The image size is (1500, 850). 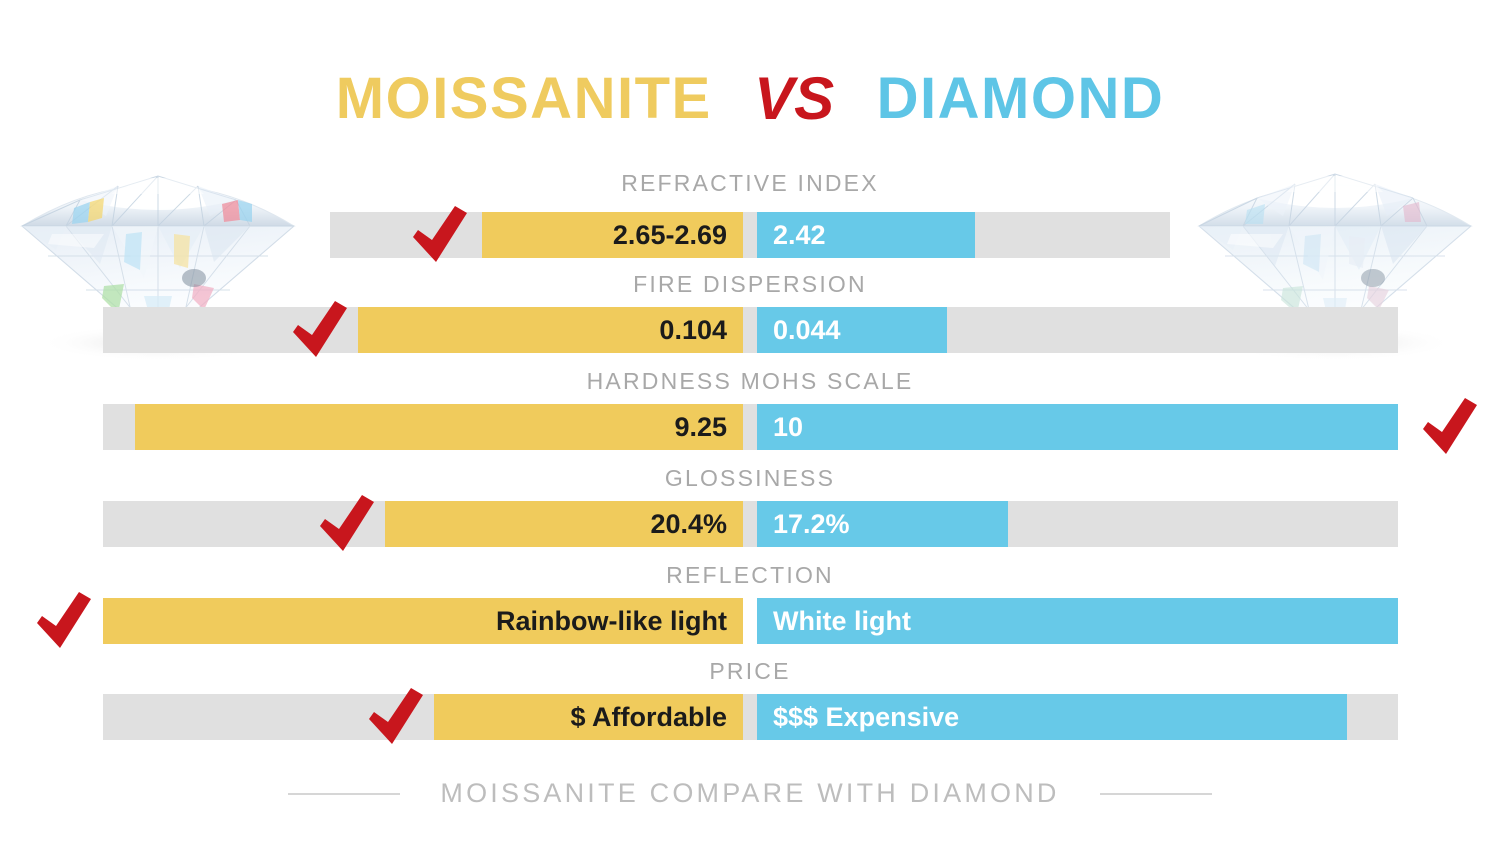 I want to click on moissanite-value: 0.104, so click(x=693, y=329).